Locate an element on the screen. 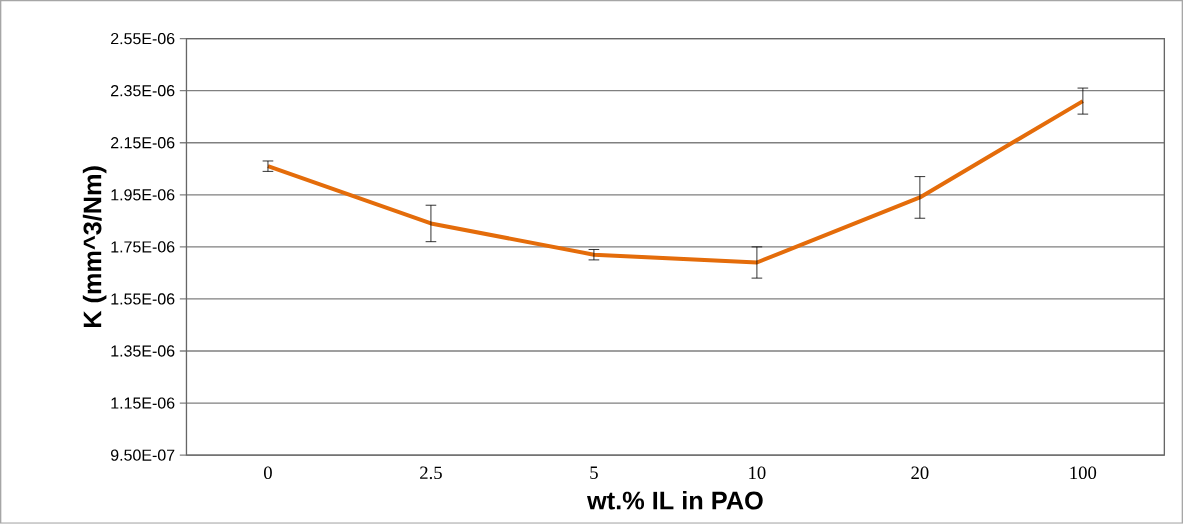  y-tick-label: 1.15E-06 is located at coordinates (143, 403).